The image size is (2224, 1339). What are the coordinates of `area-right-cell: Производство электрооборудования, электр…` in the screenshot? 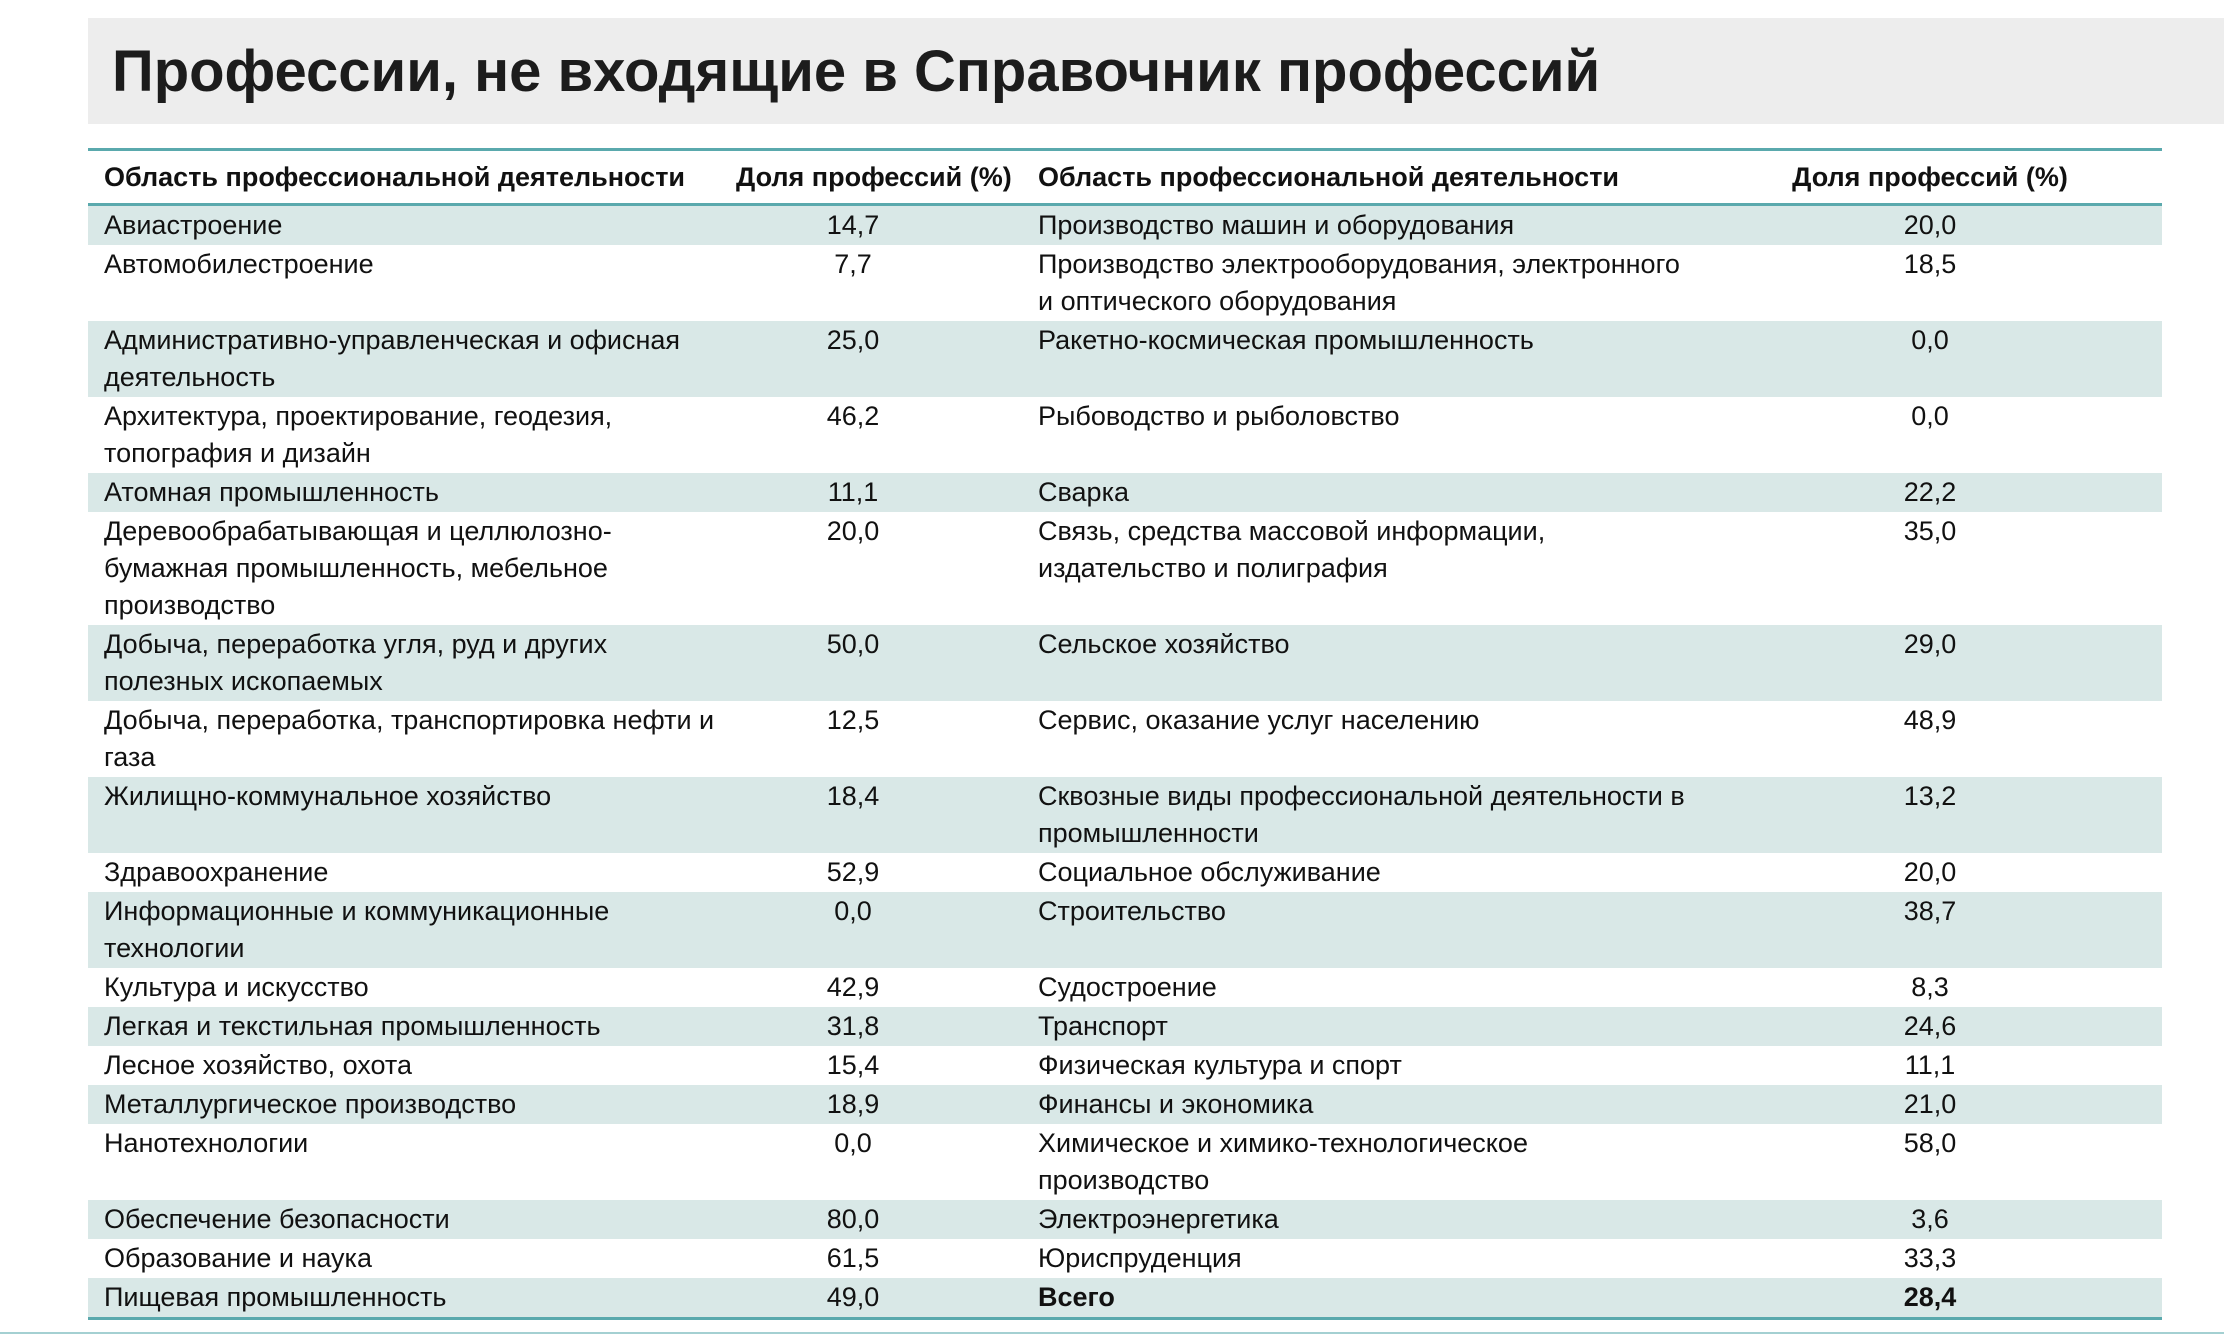 It's located at (1359, 282).